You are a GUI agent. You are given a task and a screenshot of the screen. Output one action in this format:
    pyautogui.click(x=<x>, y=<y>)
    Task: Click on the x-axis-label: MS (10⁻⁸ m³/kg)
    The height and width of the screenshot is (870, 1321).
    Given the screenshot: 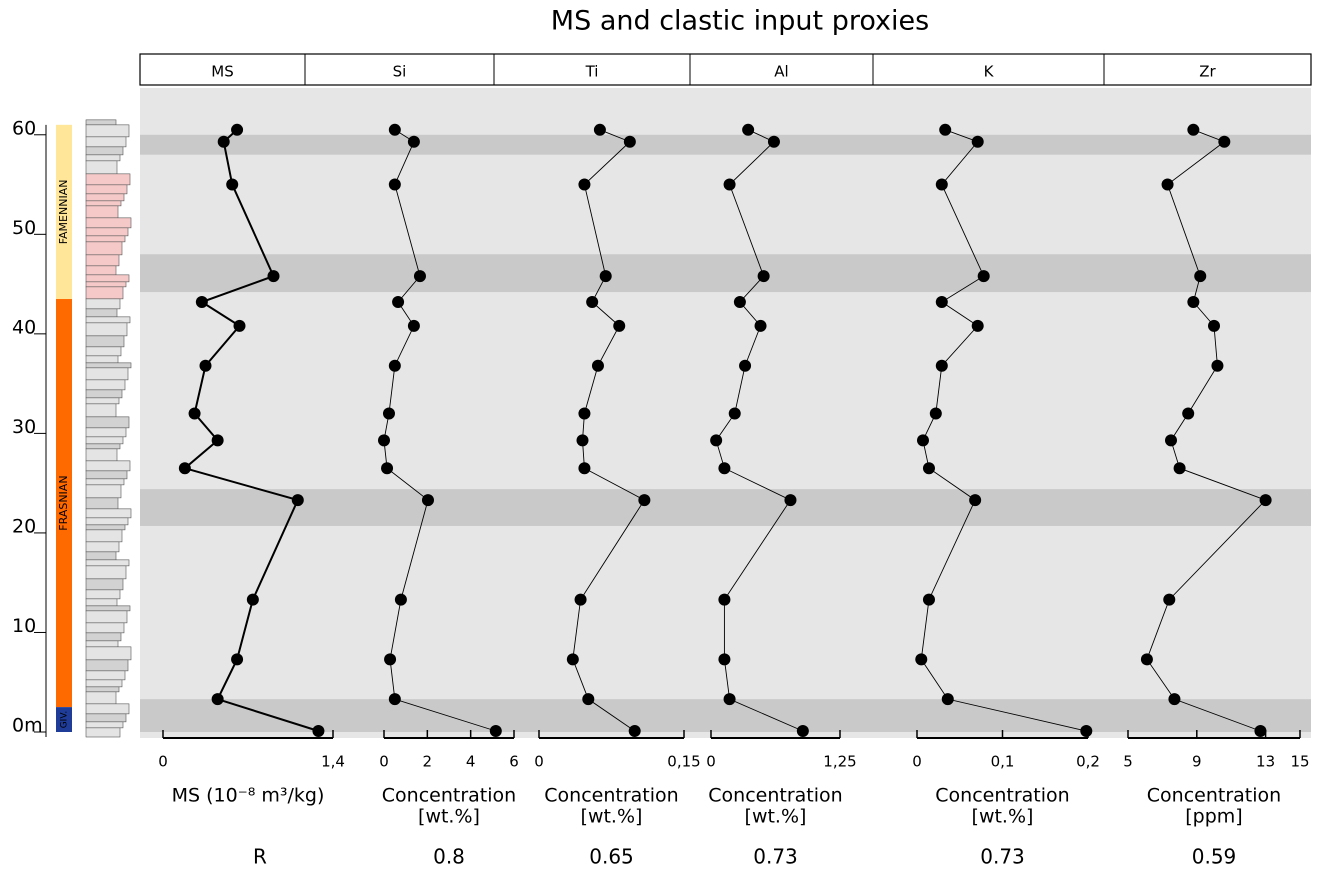 What is the action you would take?
    pyautogui.click(x=248, y=796)
    